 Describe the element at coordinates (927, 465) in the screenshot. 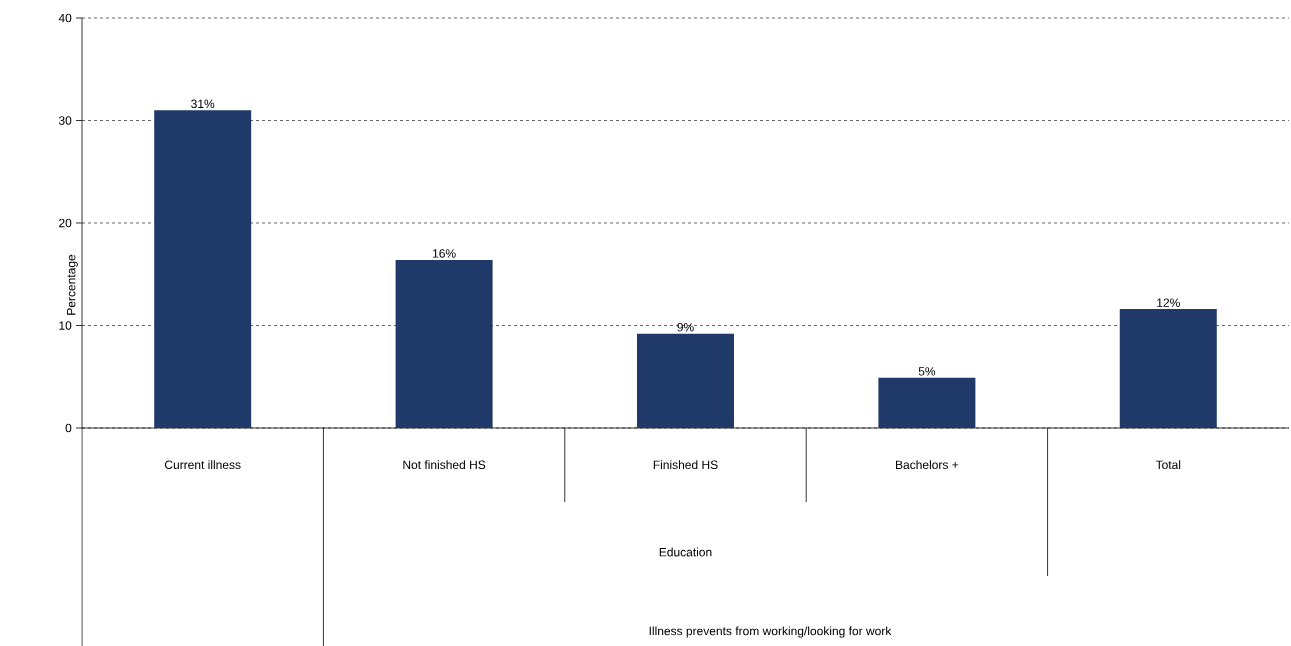

I see `x-tick-label: Bachelors +` at that location.